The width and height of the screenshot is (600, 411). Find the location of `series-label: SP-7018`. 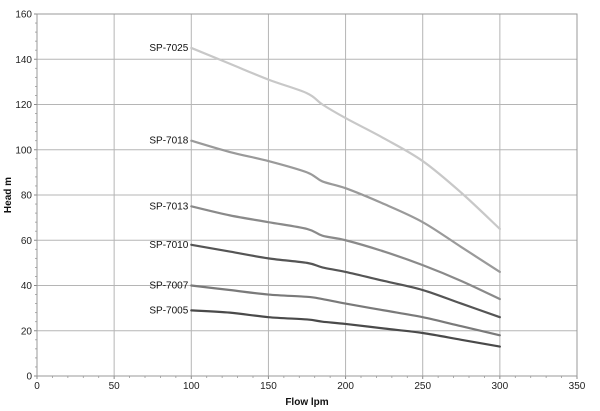

series-label: SP-7018 is located at coordinates (168, 141).